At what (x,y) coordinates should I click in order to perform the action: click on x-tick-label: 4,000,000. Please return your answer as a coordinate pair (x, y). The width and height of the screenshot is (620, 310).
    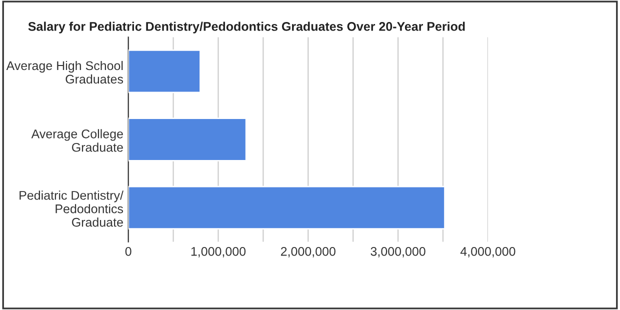
    Looking at the image, I should click on (488, 252).